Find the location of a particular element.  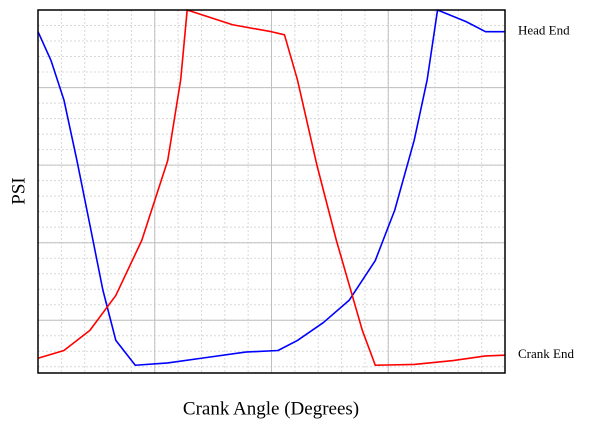

legend-label: Crank End is located at coordinates (546, 353).